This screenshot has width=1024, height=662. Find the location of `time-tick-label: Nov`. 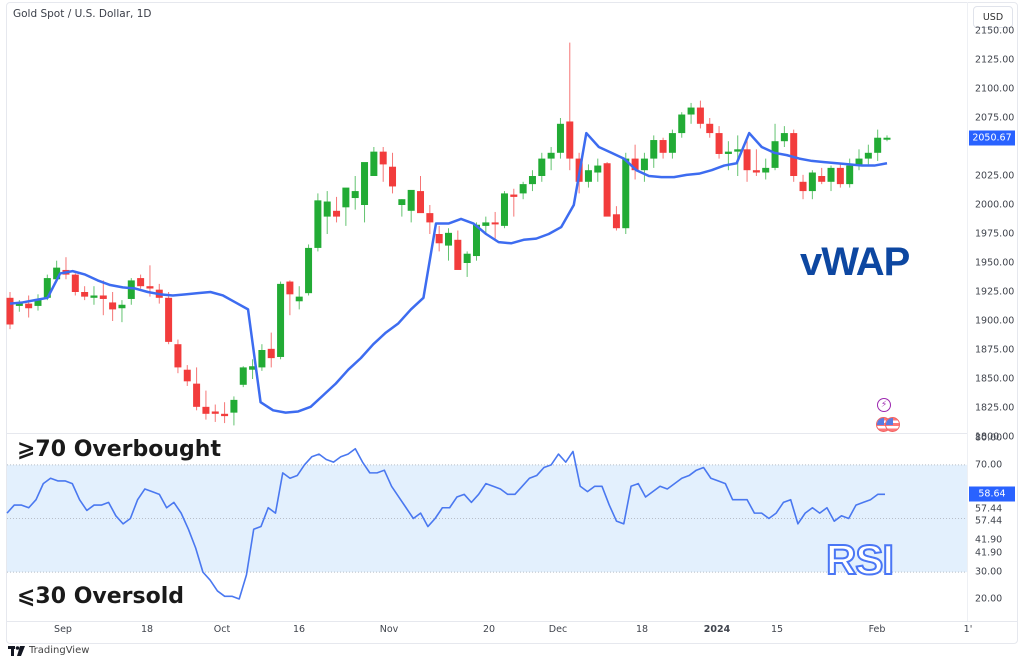

time-tick-label: Nov is located at coordinates (389, 629).